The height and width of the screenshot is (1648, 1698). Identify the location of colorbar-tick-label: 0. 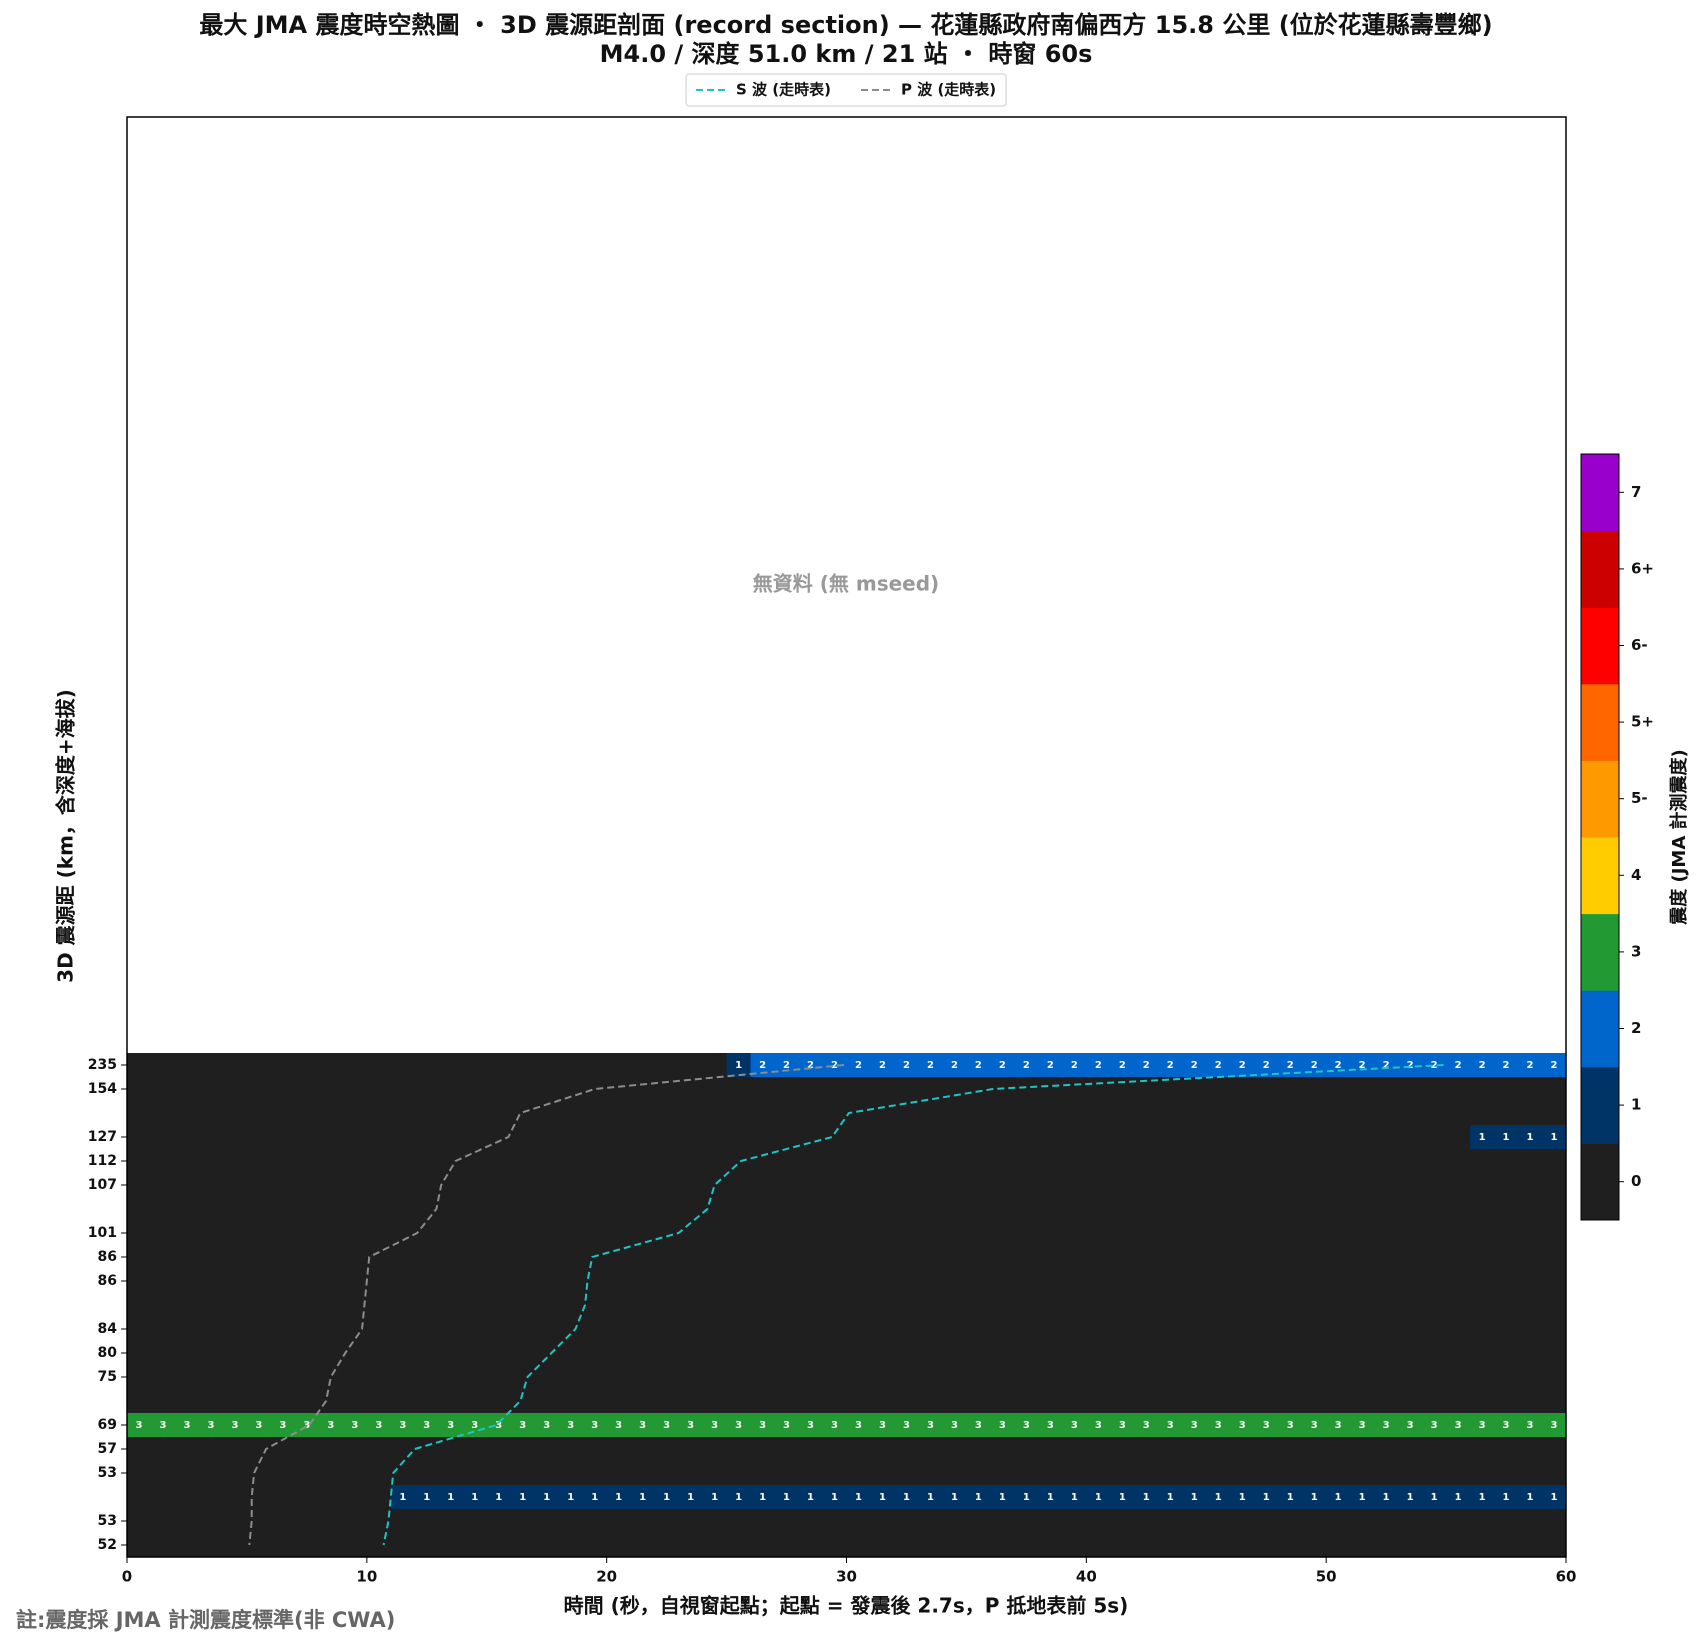
(1636, 1181).